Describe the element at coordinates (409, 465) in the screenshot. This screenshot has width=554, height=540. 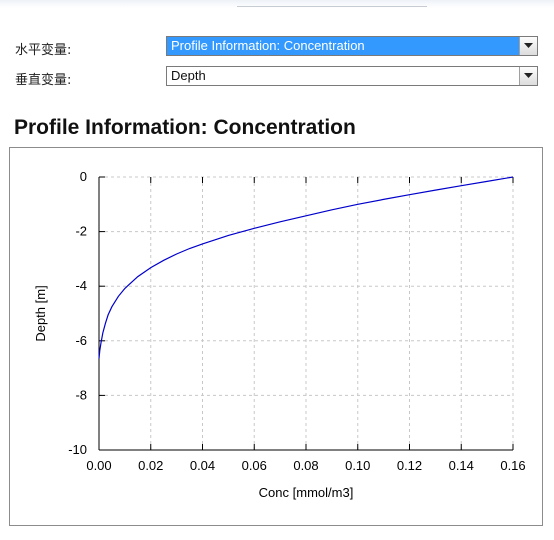
I see `x-tick-label: 0.12` at that location.